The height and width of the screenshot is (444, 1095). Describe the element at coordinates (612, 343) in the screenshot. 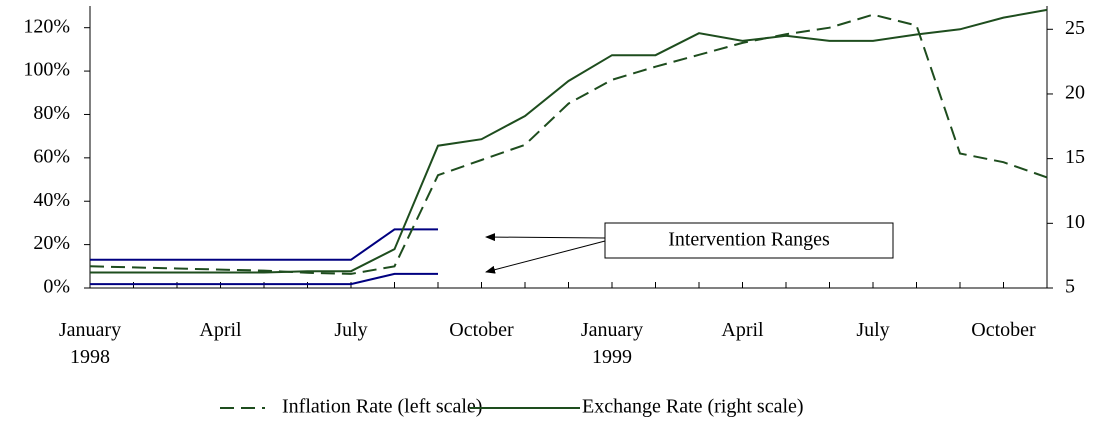

I see `x-tick-label: January 1999` at that location.